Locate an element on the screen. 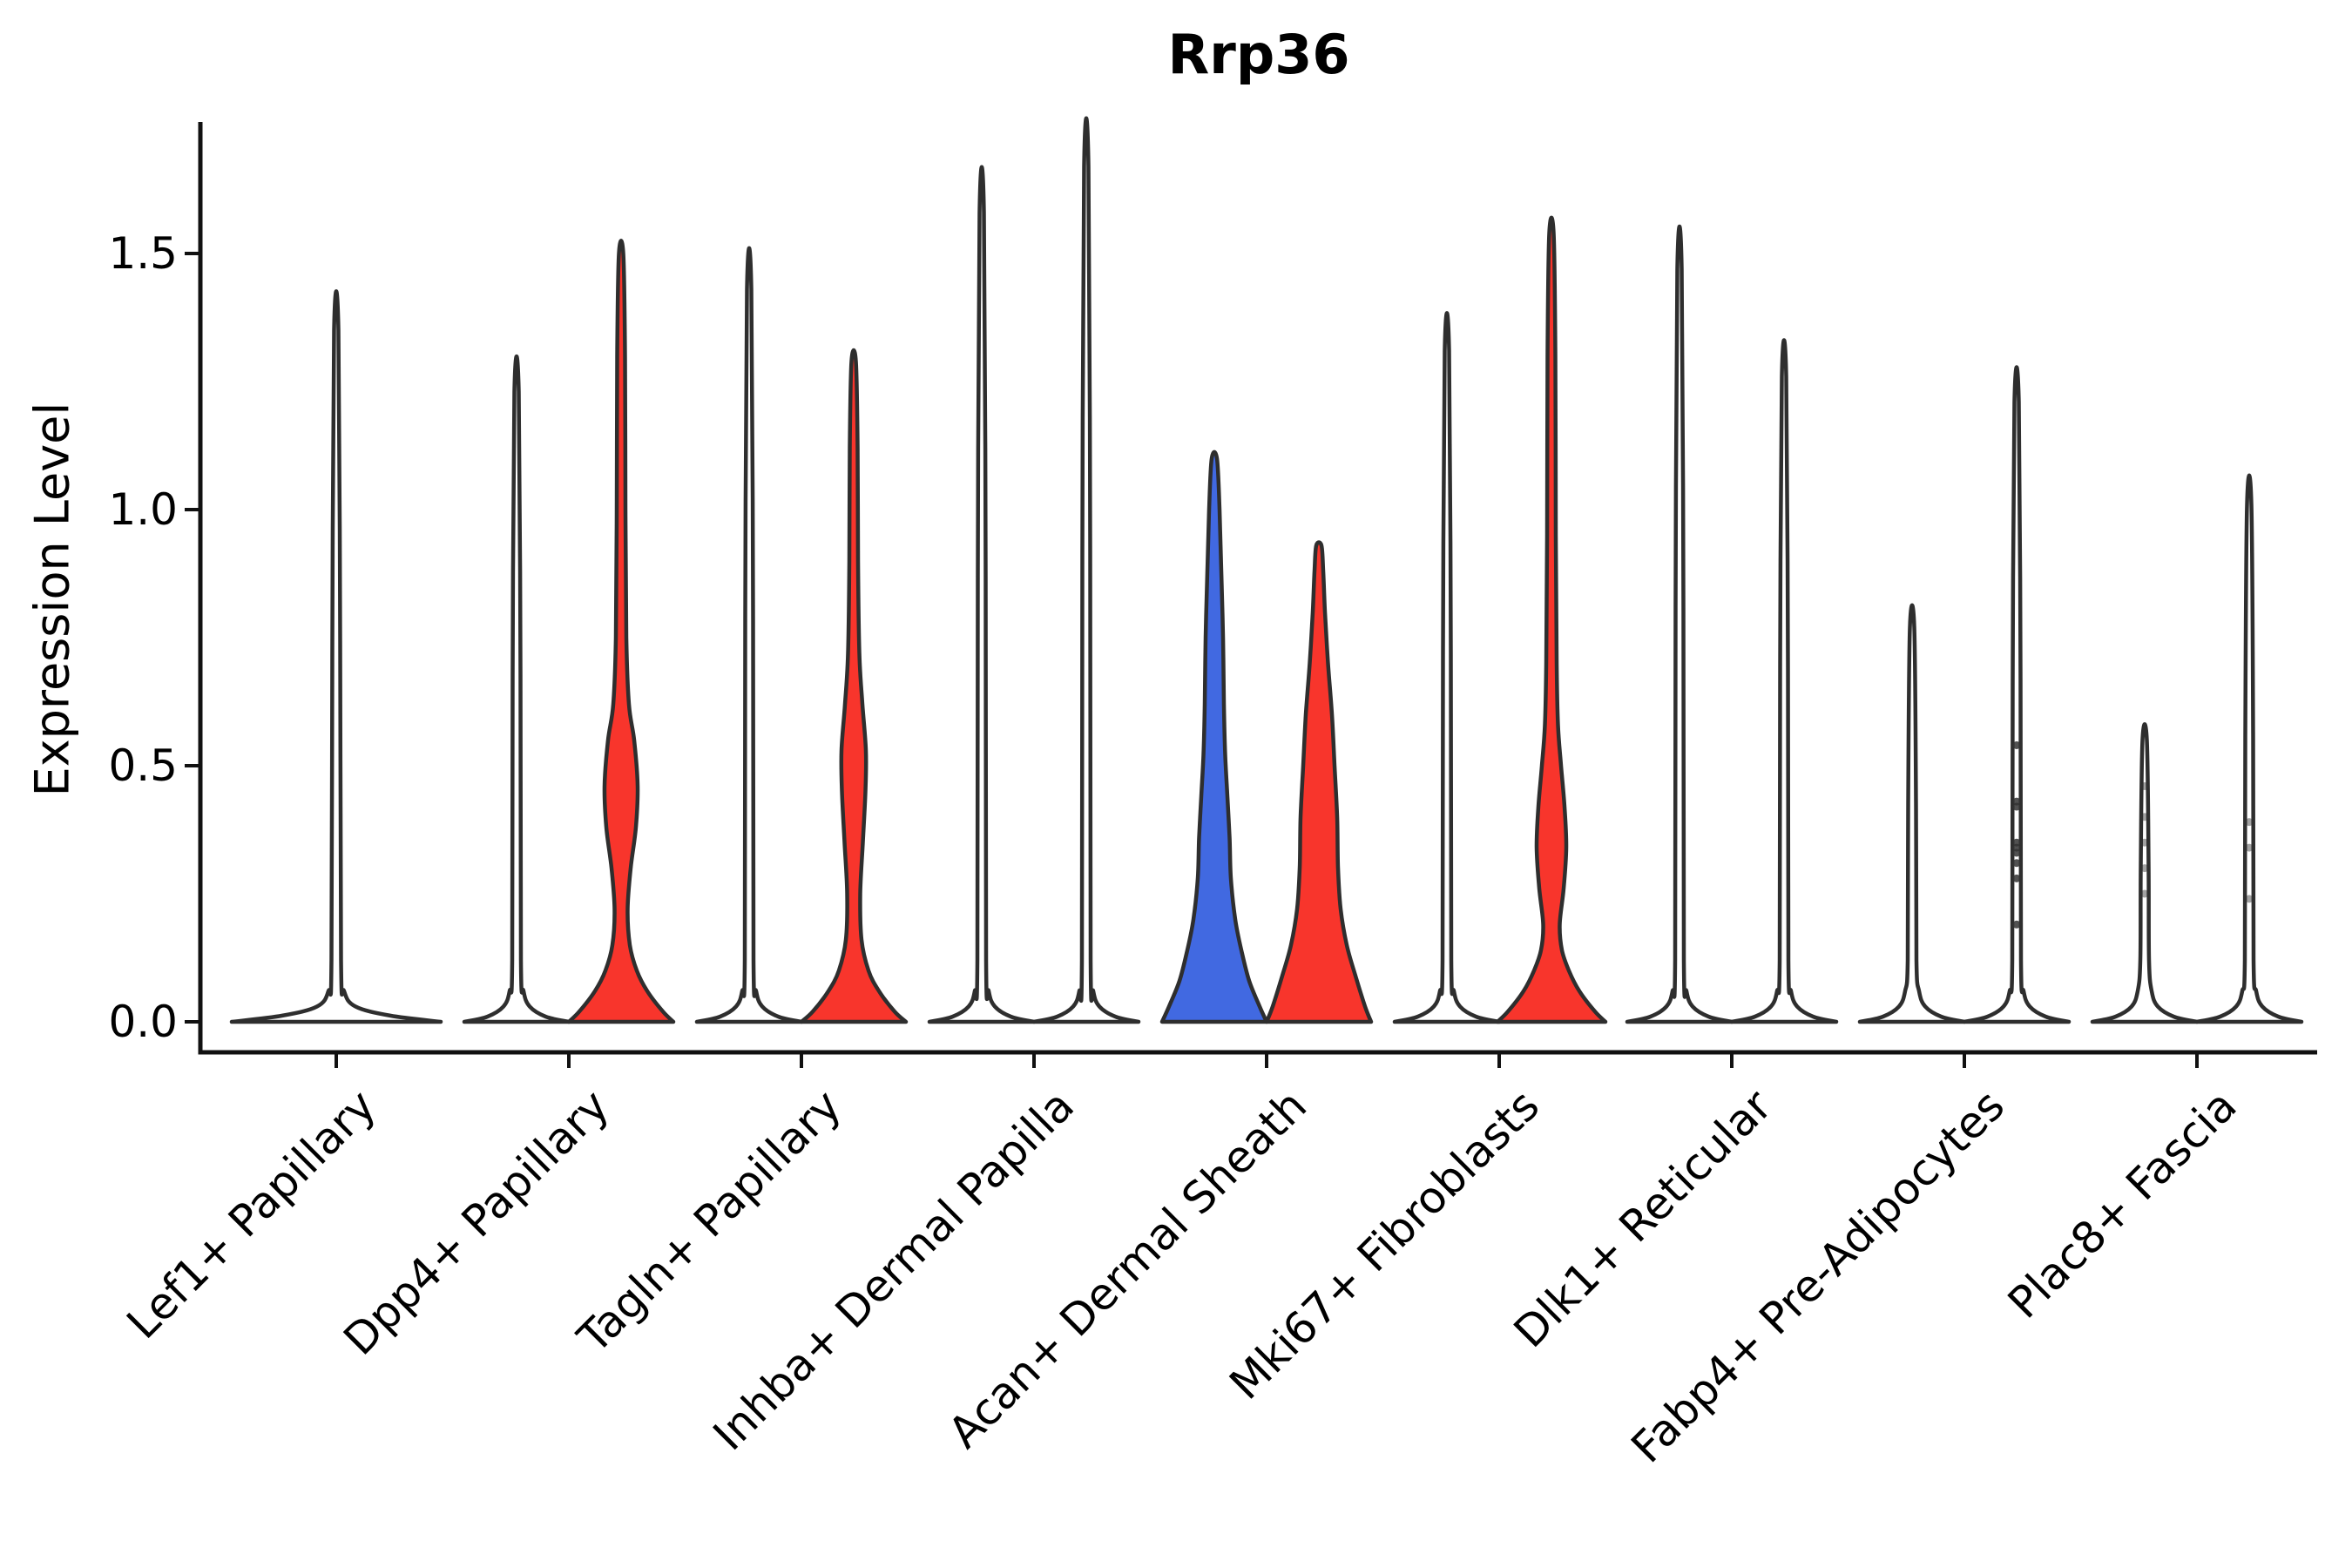  violin-lef1-center is located at coordinates (336, 657).